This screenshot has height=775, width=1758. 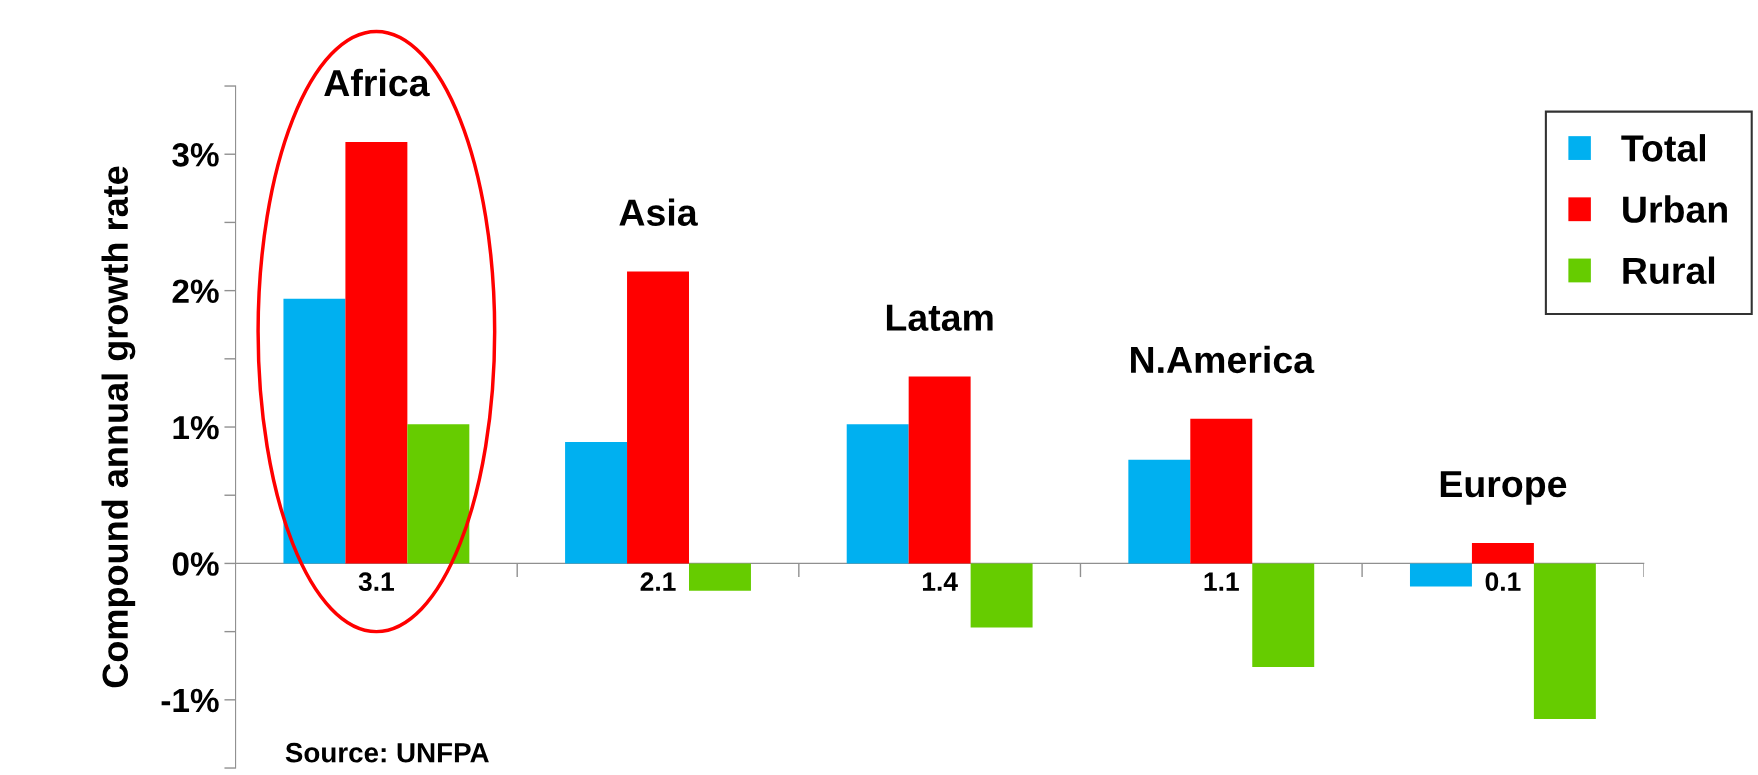 What do you see at coordinates (195, 564) in the screenshot?
I see `y-tick-label: 0%` at bounding box center [195, 564].